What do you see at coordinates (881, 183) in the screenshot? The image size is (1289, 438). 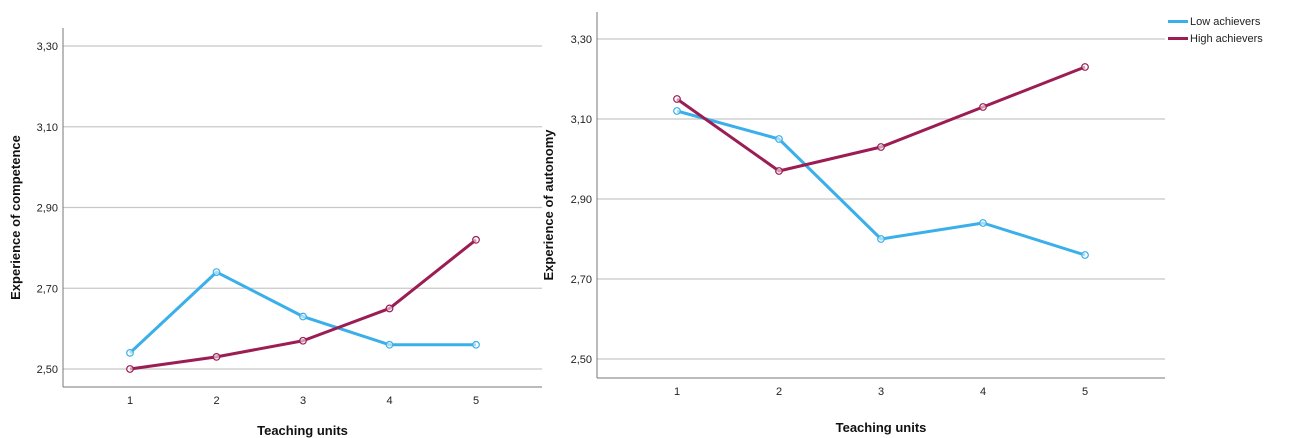 I see `series-line-low-achievers` at bounding box center [881, 183].